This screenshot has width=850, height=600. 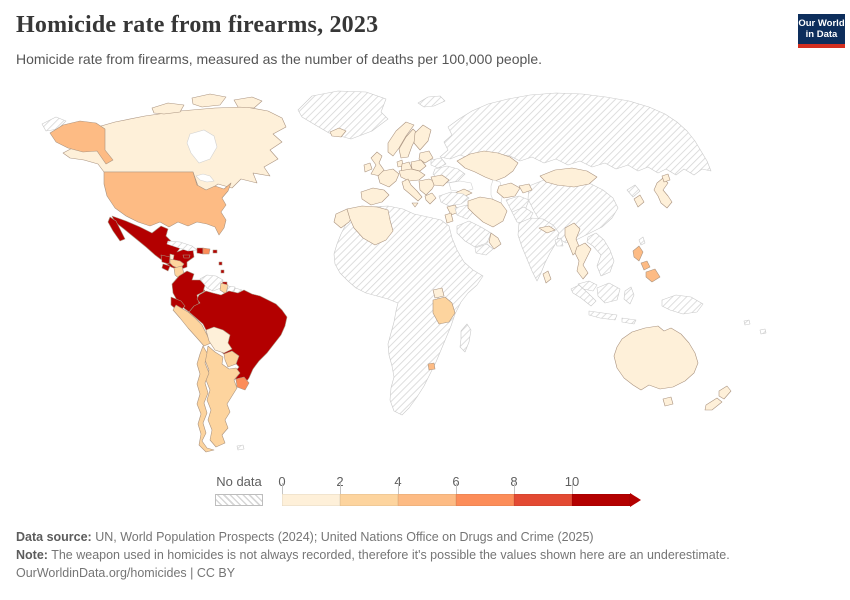 I want to click on country-taiwan, so click(x=642, y=241).